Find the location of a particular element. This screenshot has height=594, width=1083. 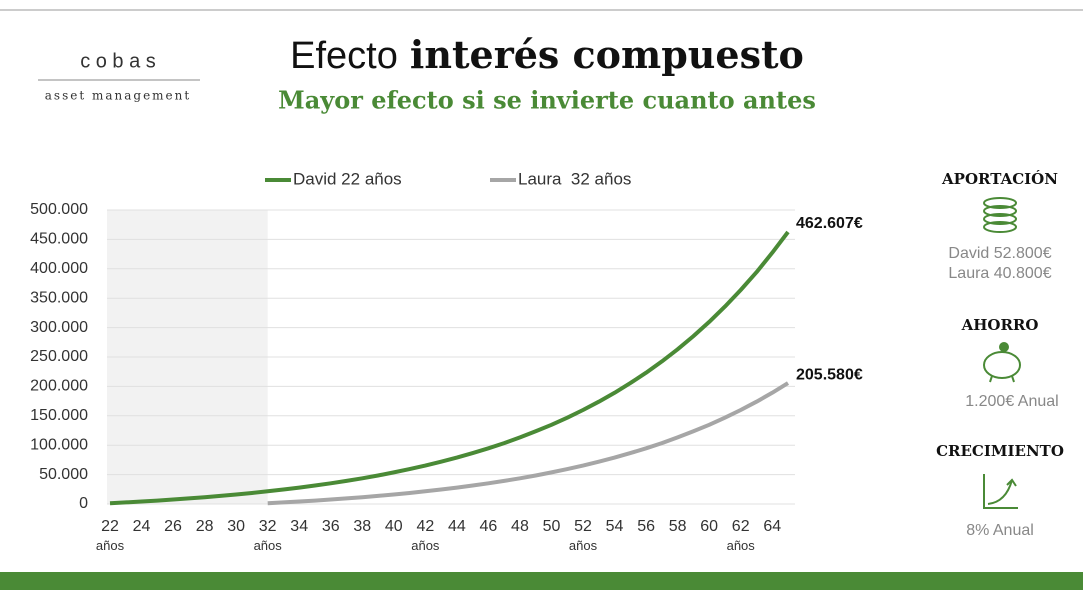

x-tick-label: 58 is located at coordinates (678, 526).